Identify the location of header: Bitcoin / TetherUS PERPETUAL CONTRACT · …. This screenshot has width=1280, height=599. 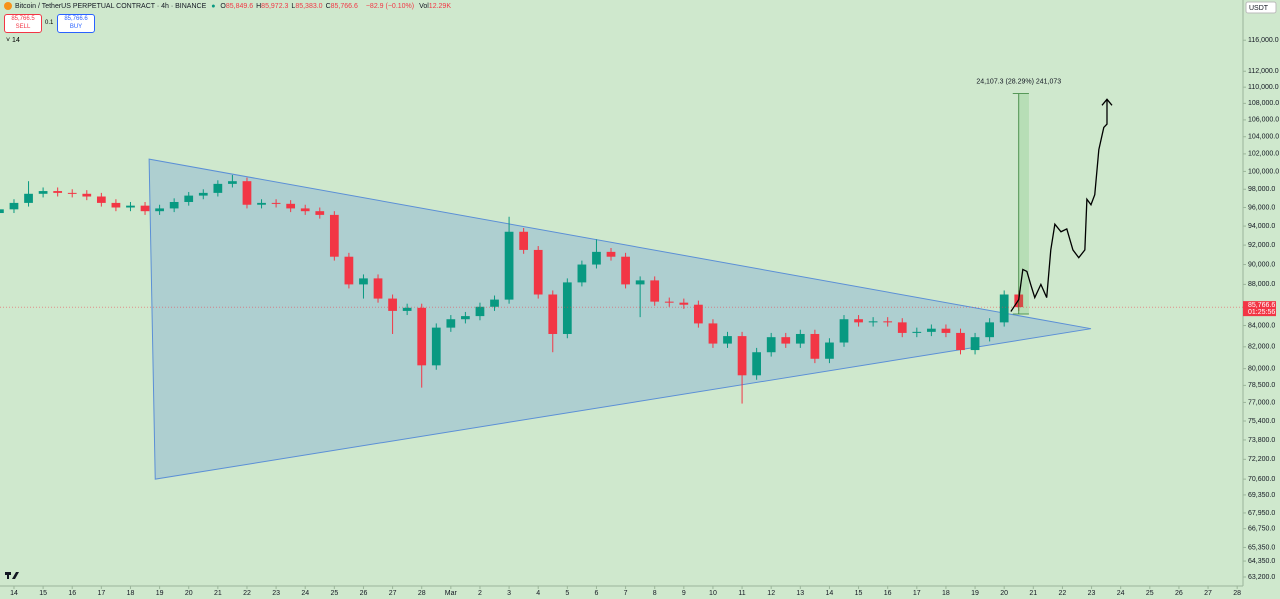
(229, 6).